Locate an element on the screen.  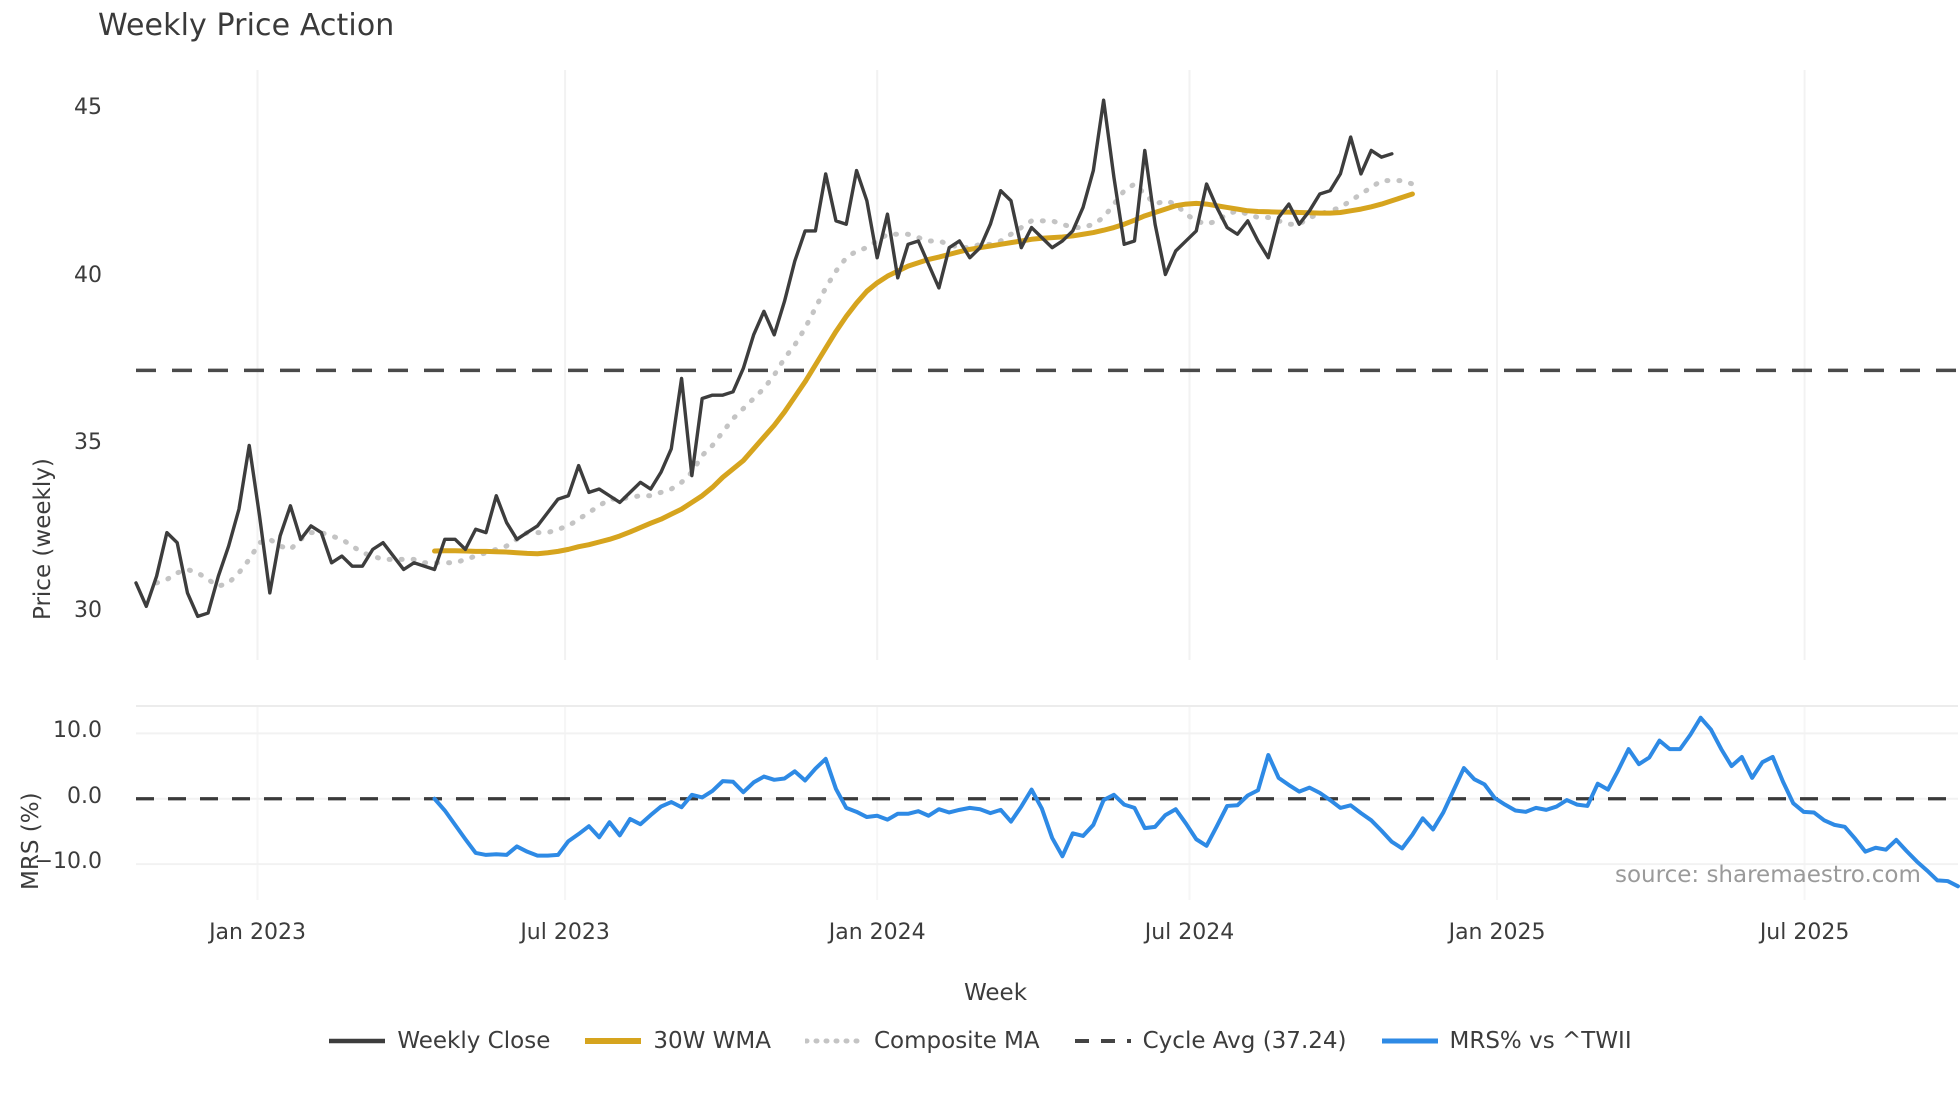
legend-label: 30W WMA is located at coordinates (712, 1041).